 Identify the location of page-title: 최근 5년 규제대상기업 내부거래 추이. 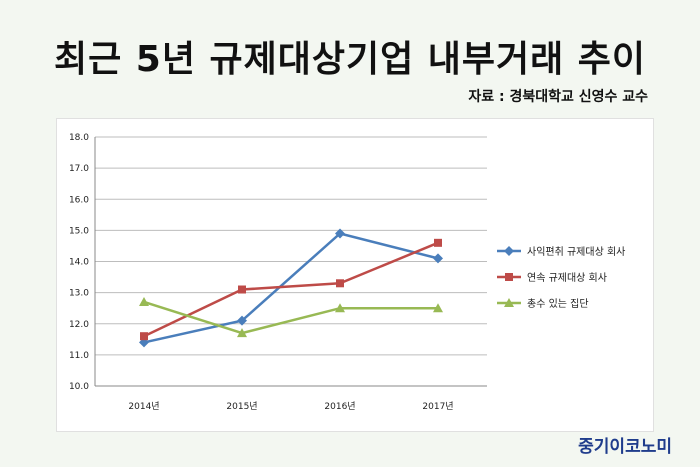
(350, 59).